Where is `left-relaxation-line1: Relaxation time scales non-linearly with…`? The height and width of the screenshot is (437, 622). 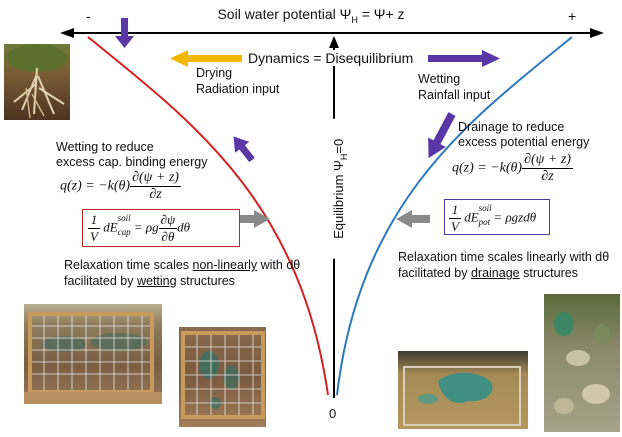
left-relaxation-line1: Relaxation time scales non-linearly with… is located at coordinates (182, 265).